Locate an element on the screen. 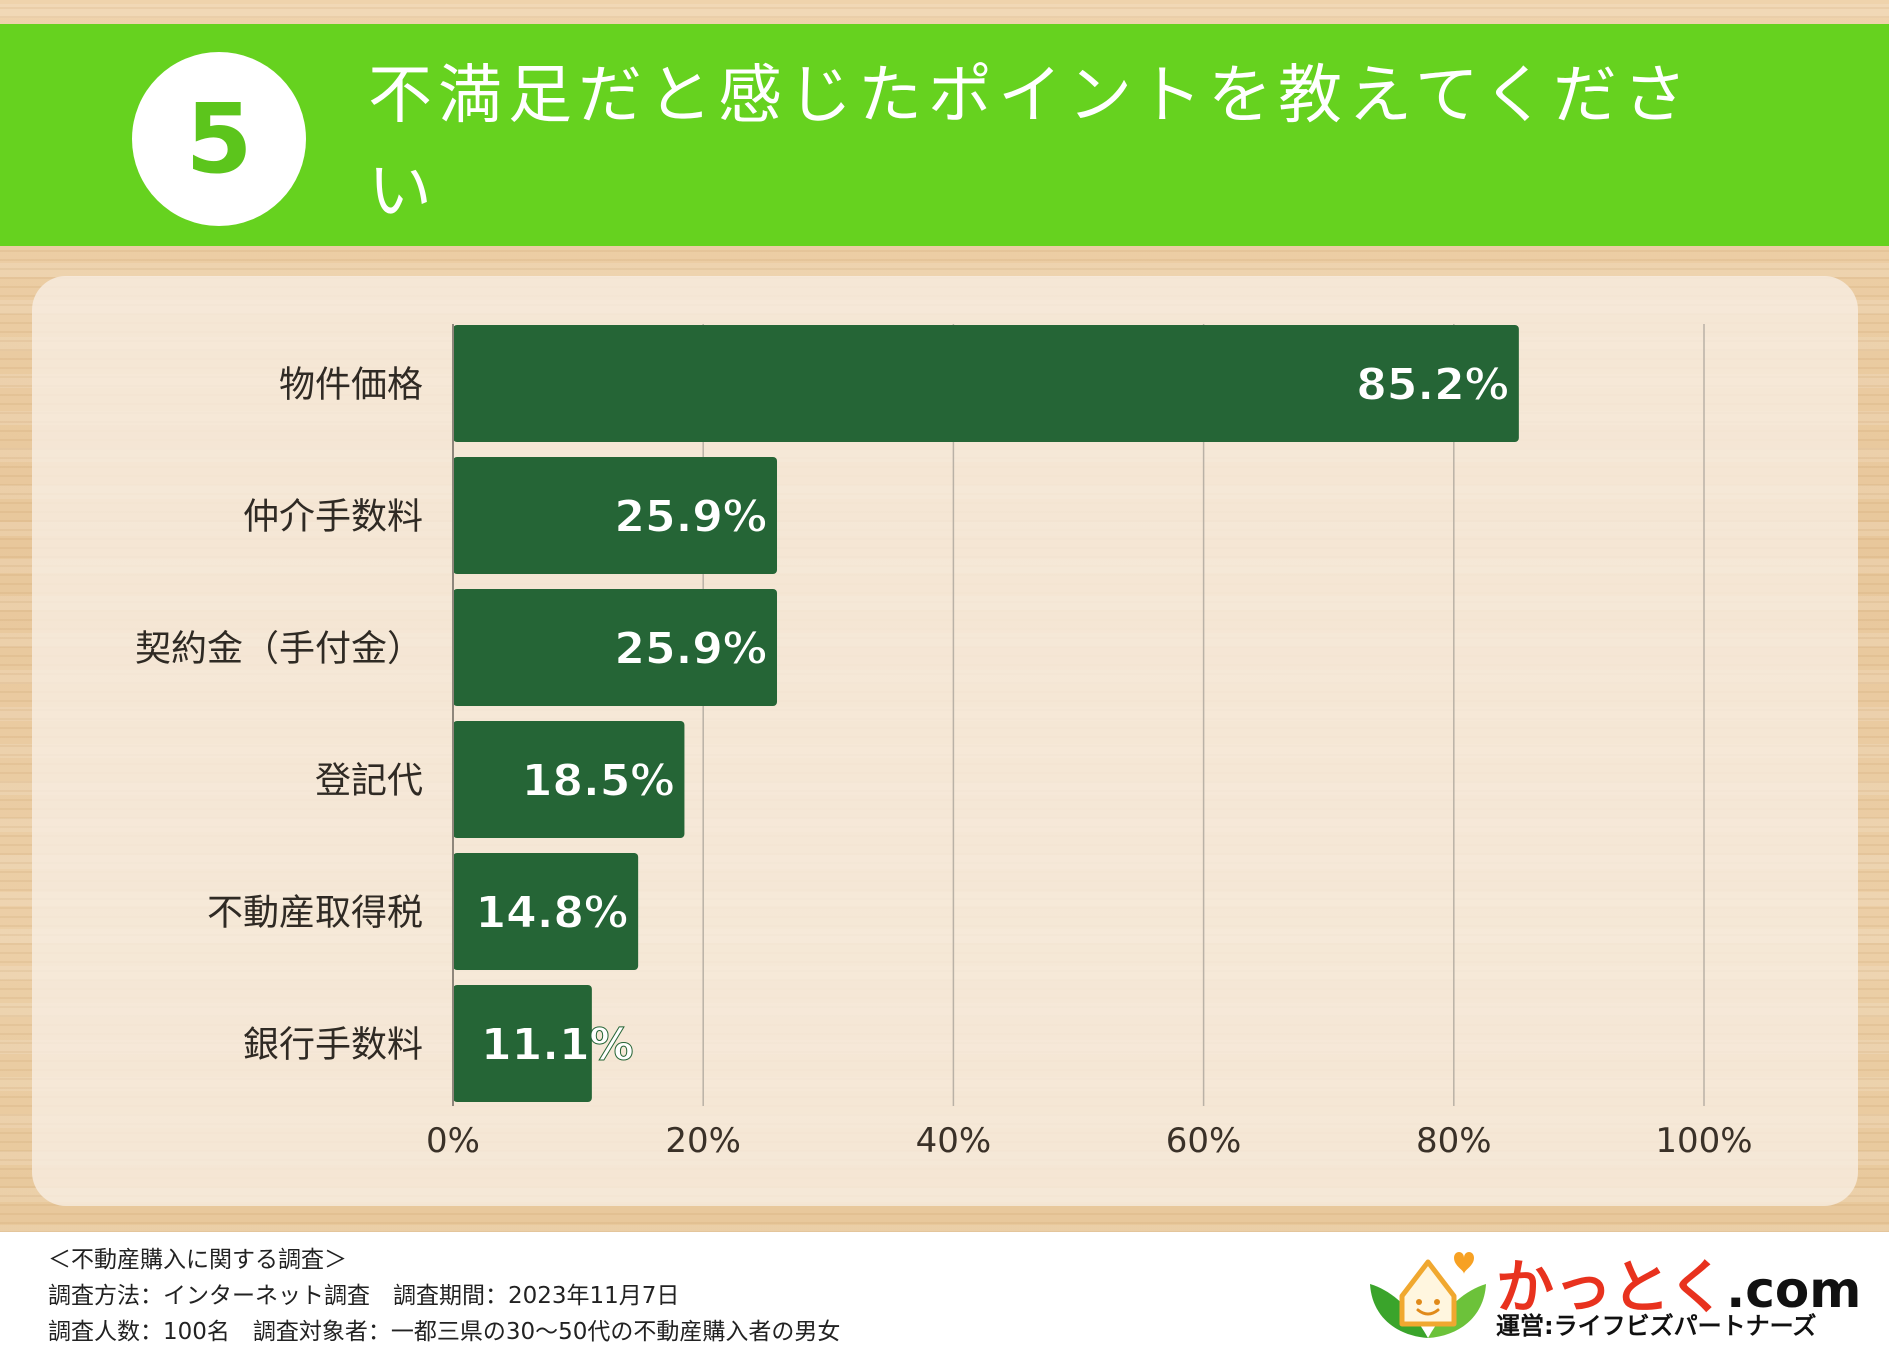 The width and height of the screenshot is (1889, 1350). survey-target: 調査人数：100名 調査対象者：一都三県の30〜50代の不動産購入者の男女 is located at coordinates (444, 1332).